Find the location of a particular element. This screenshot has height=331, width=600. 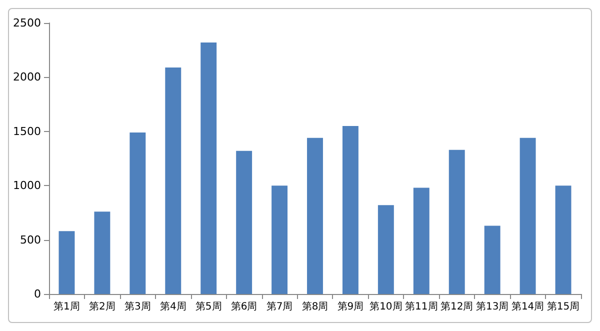

y-tick-label: 2000 is located at coordinates (27, 77).